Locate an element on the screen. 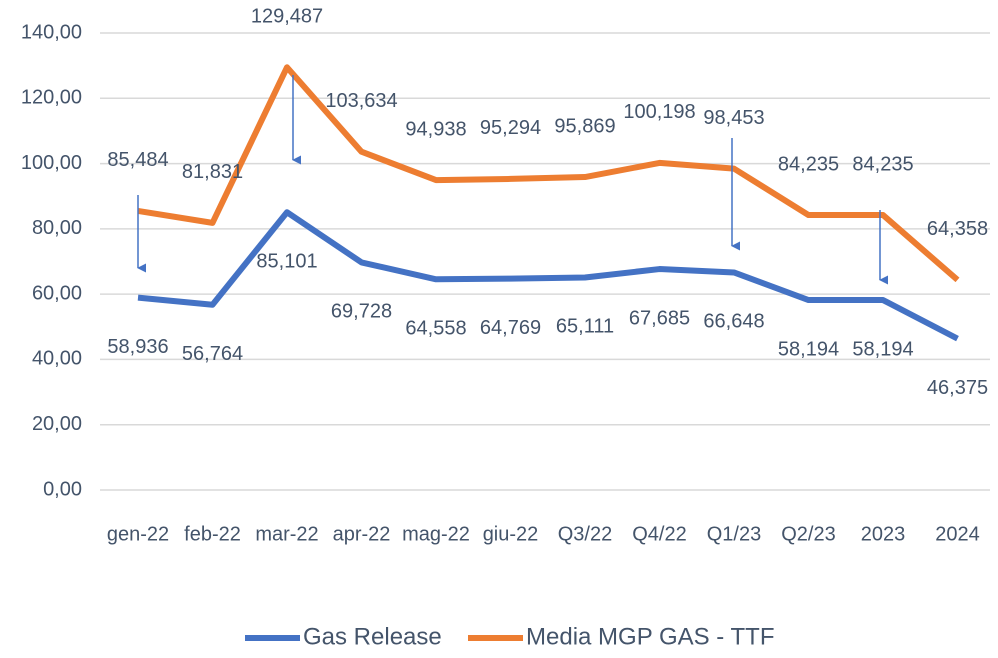  y-tick-label: 0,00 is located at coordinates (62, 489).